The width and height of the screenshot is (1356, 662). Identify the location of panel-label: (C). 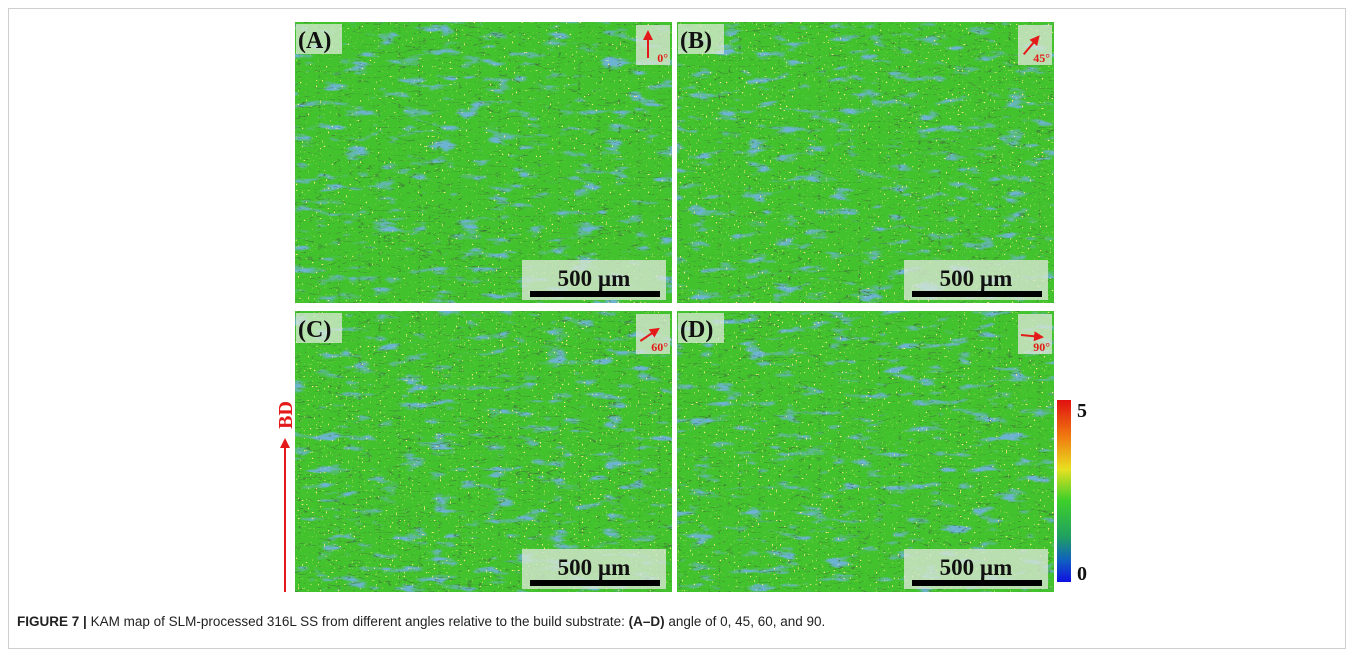
(314, 330).